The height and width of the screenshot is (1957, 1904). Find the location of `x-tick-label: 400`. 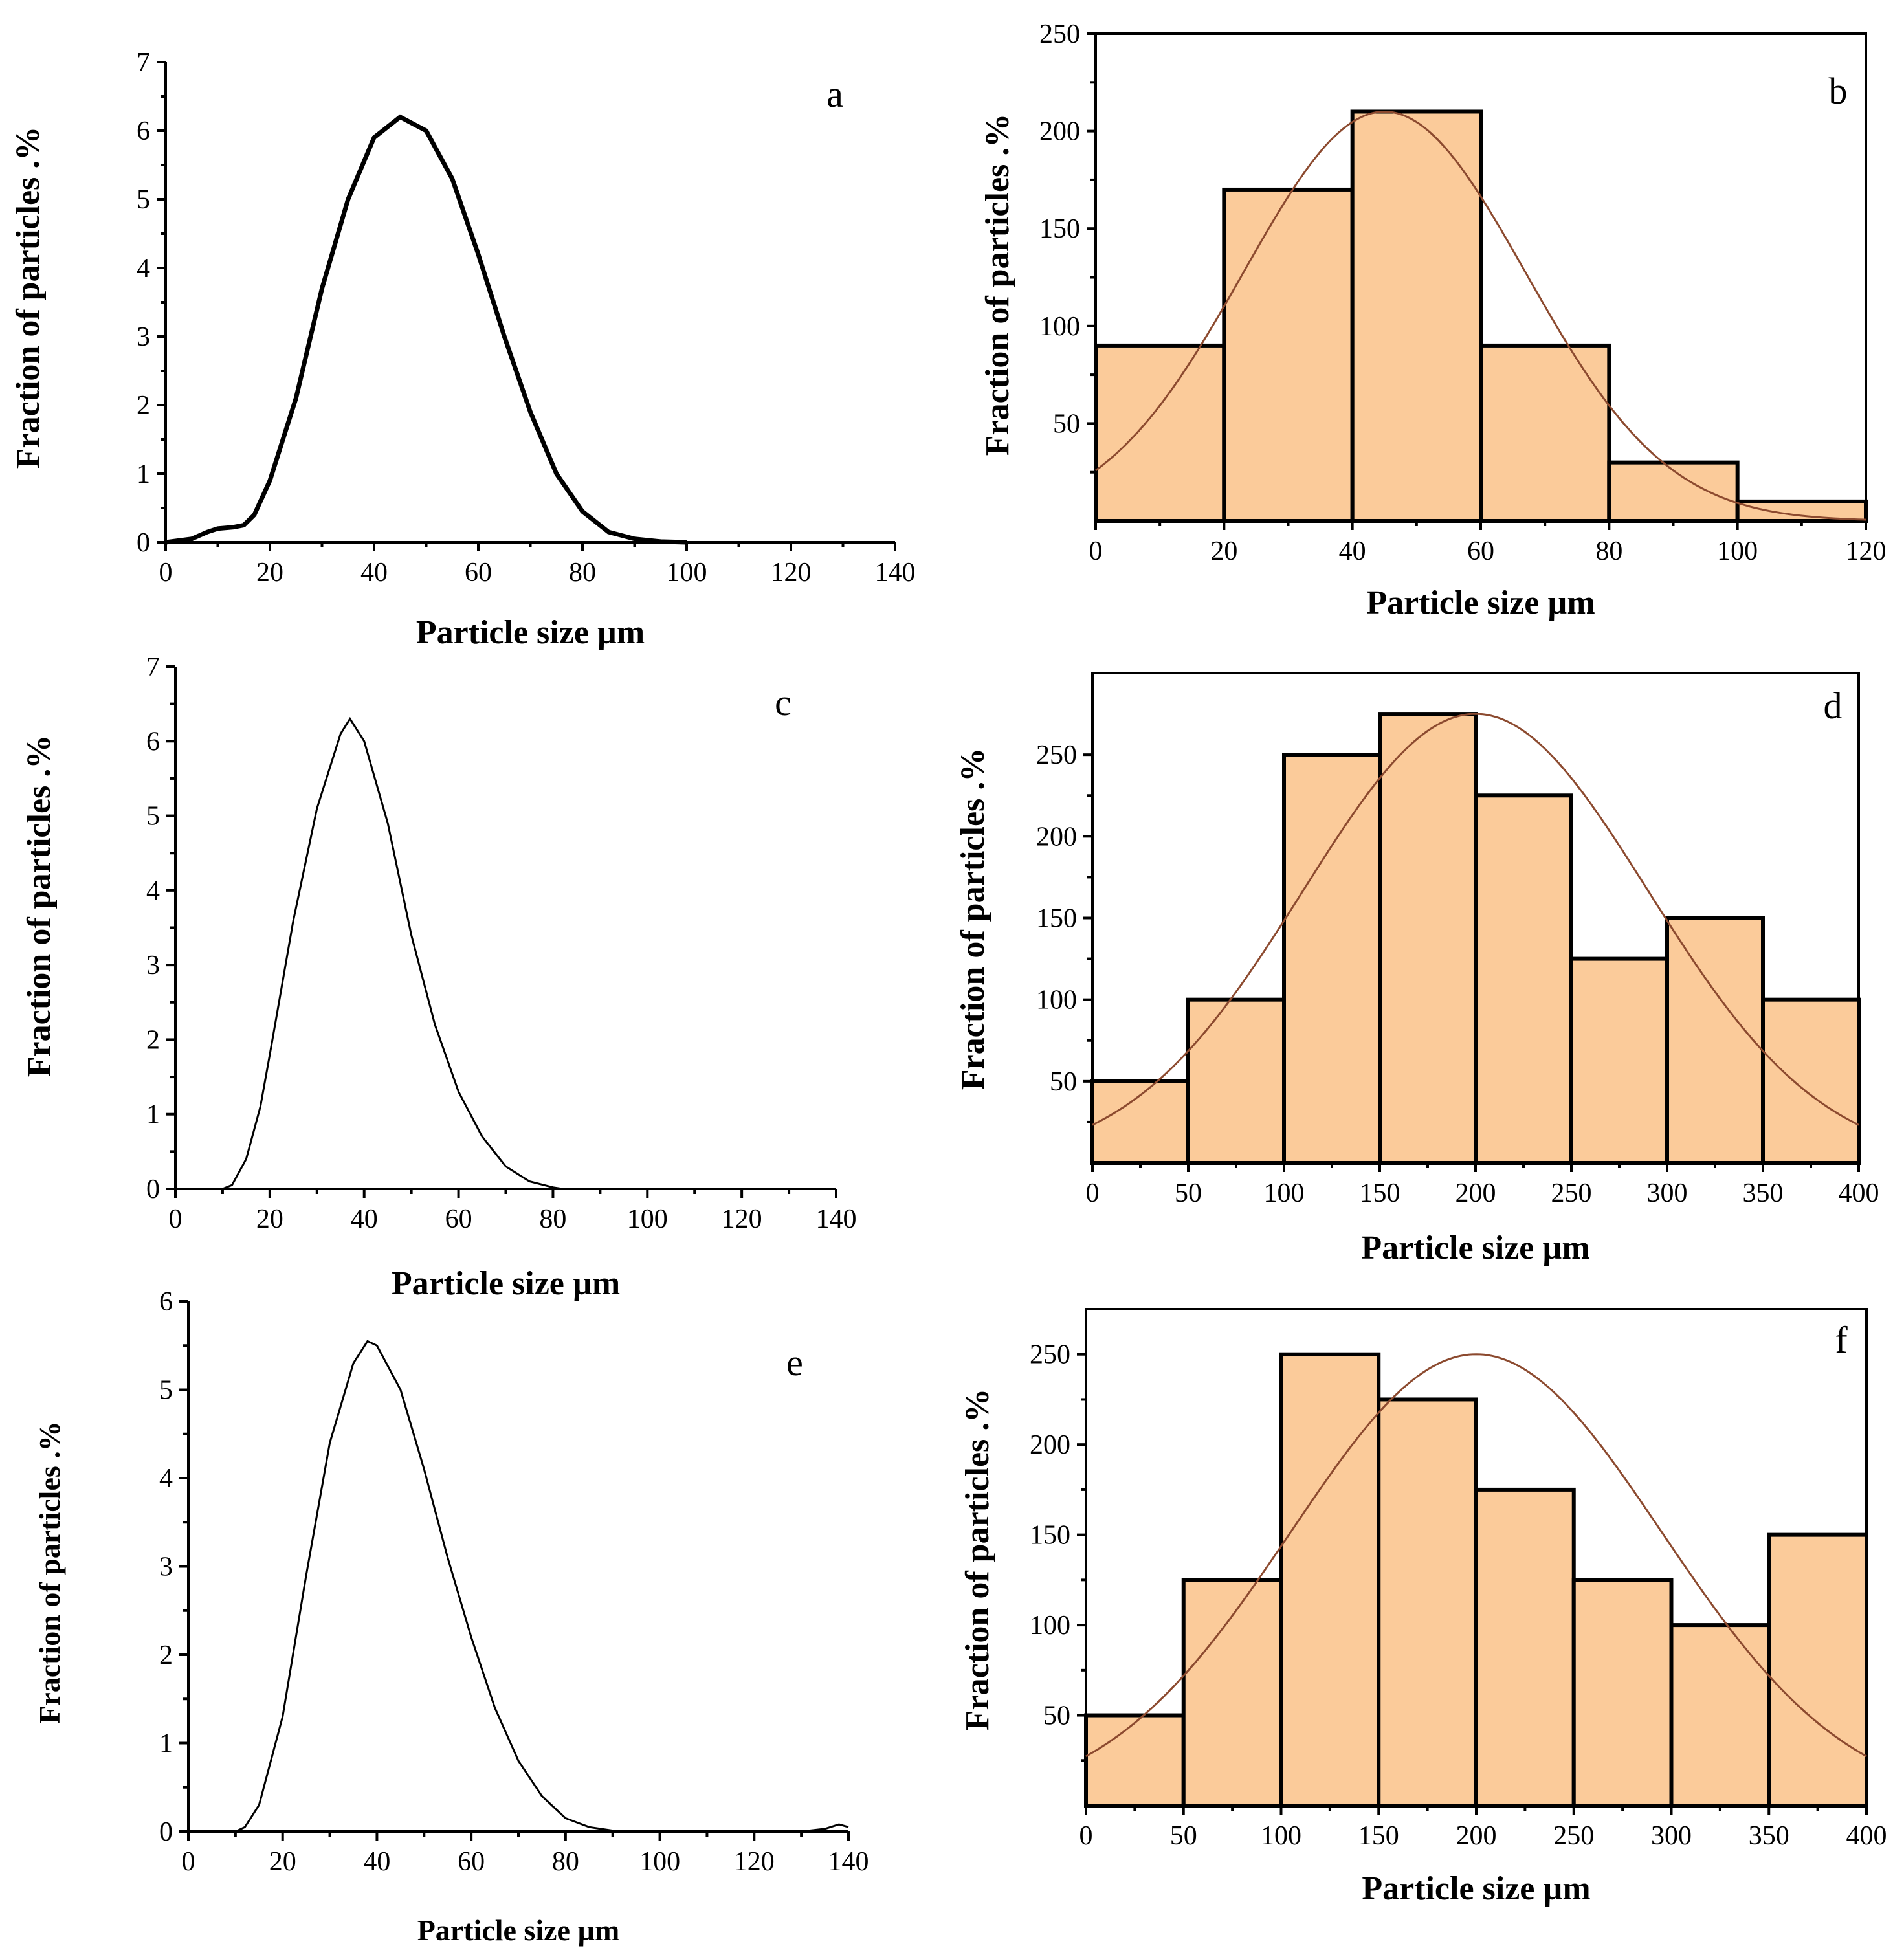

x-tick-label: 400 is located at coordinates (1859, 1193).